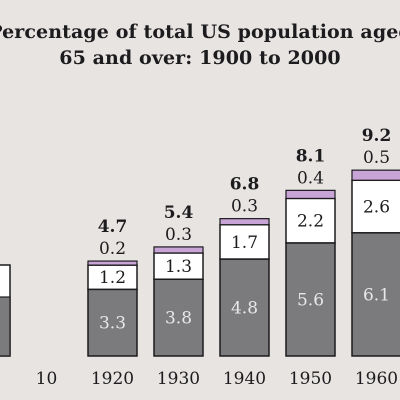  I want to click on bar-segment-cropped-bottom, so click(5, 326).